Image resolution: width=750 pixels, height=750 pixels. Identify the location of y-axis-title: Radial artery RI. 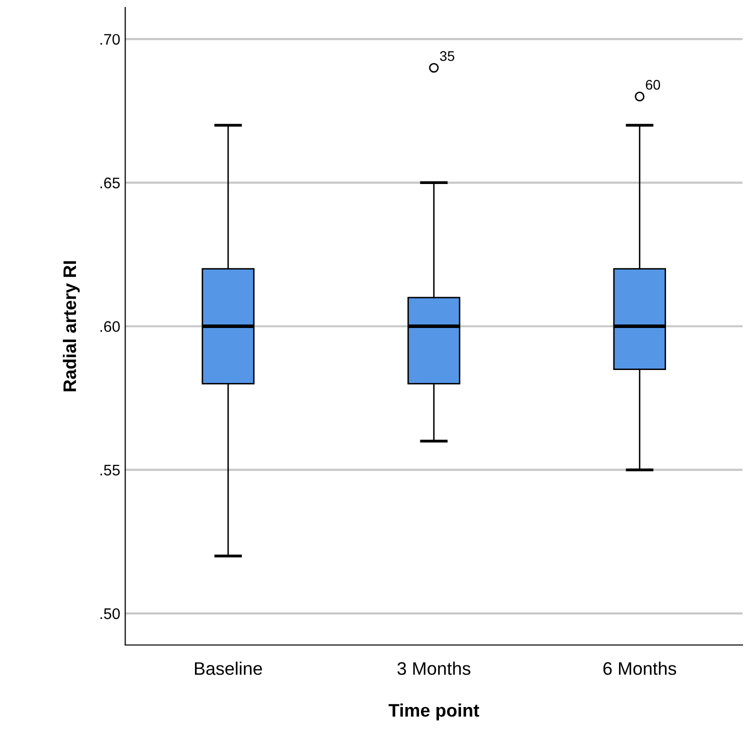
(71, 326).